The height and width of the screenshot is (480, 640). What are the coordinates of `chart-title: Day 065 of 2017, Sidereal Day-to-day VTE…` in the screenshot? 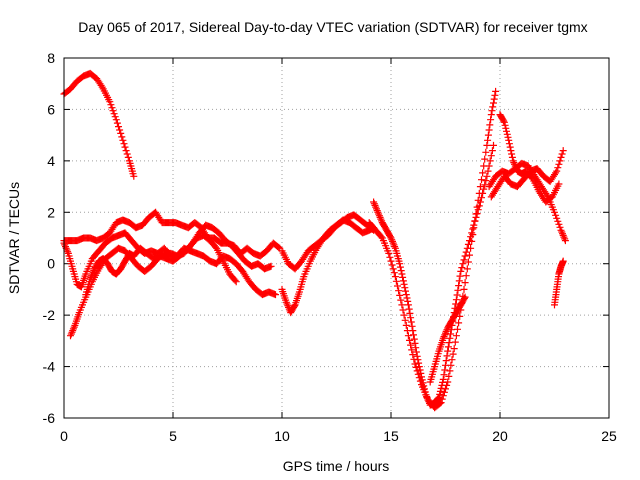 It's located at (332, 27).